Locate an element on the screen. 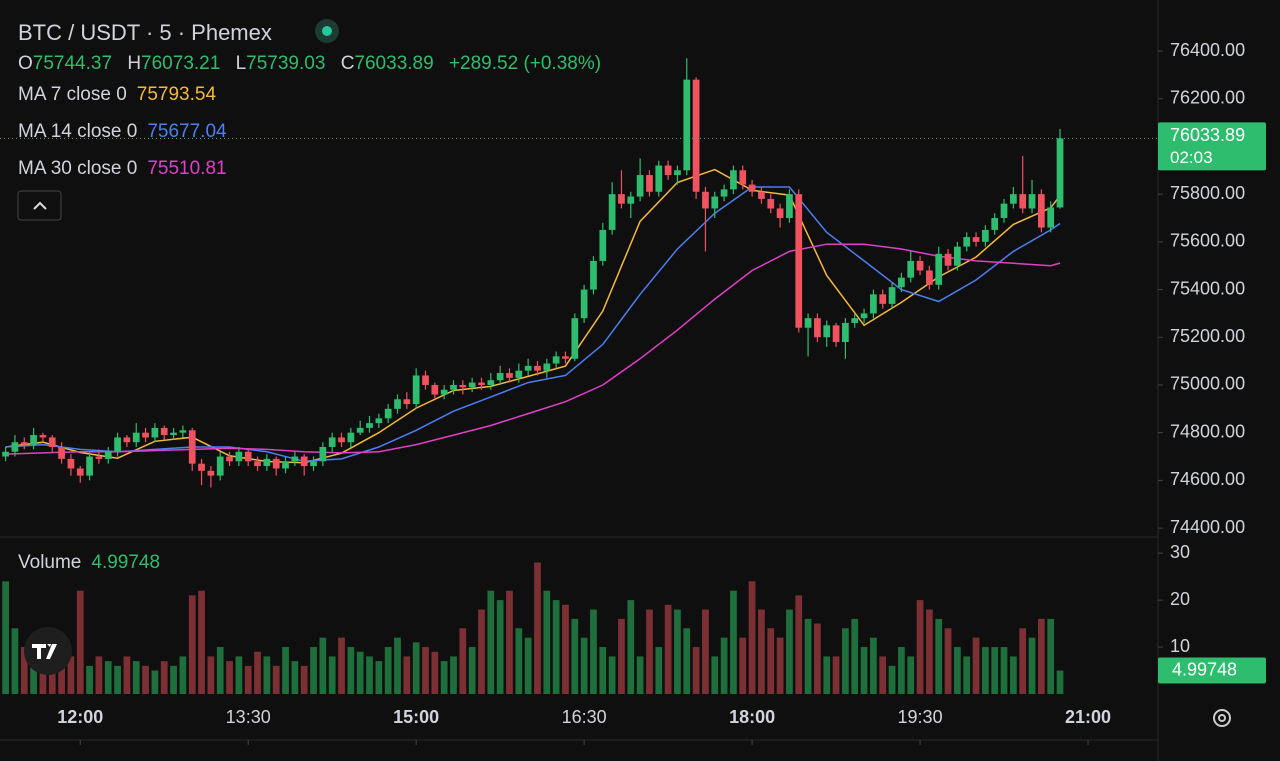  tv-logo is located at coordinates (48, 651).